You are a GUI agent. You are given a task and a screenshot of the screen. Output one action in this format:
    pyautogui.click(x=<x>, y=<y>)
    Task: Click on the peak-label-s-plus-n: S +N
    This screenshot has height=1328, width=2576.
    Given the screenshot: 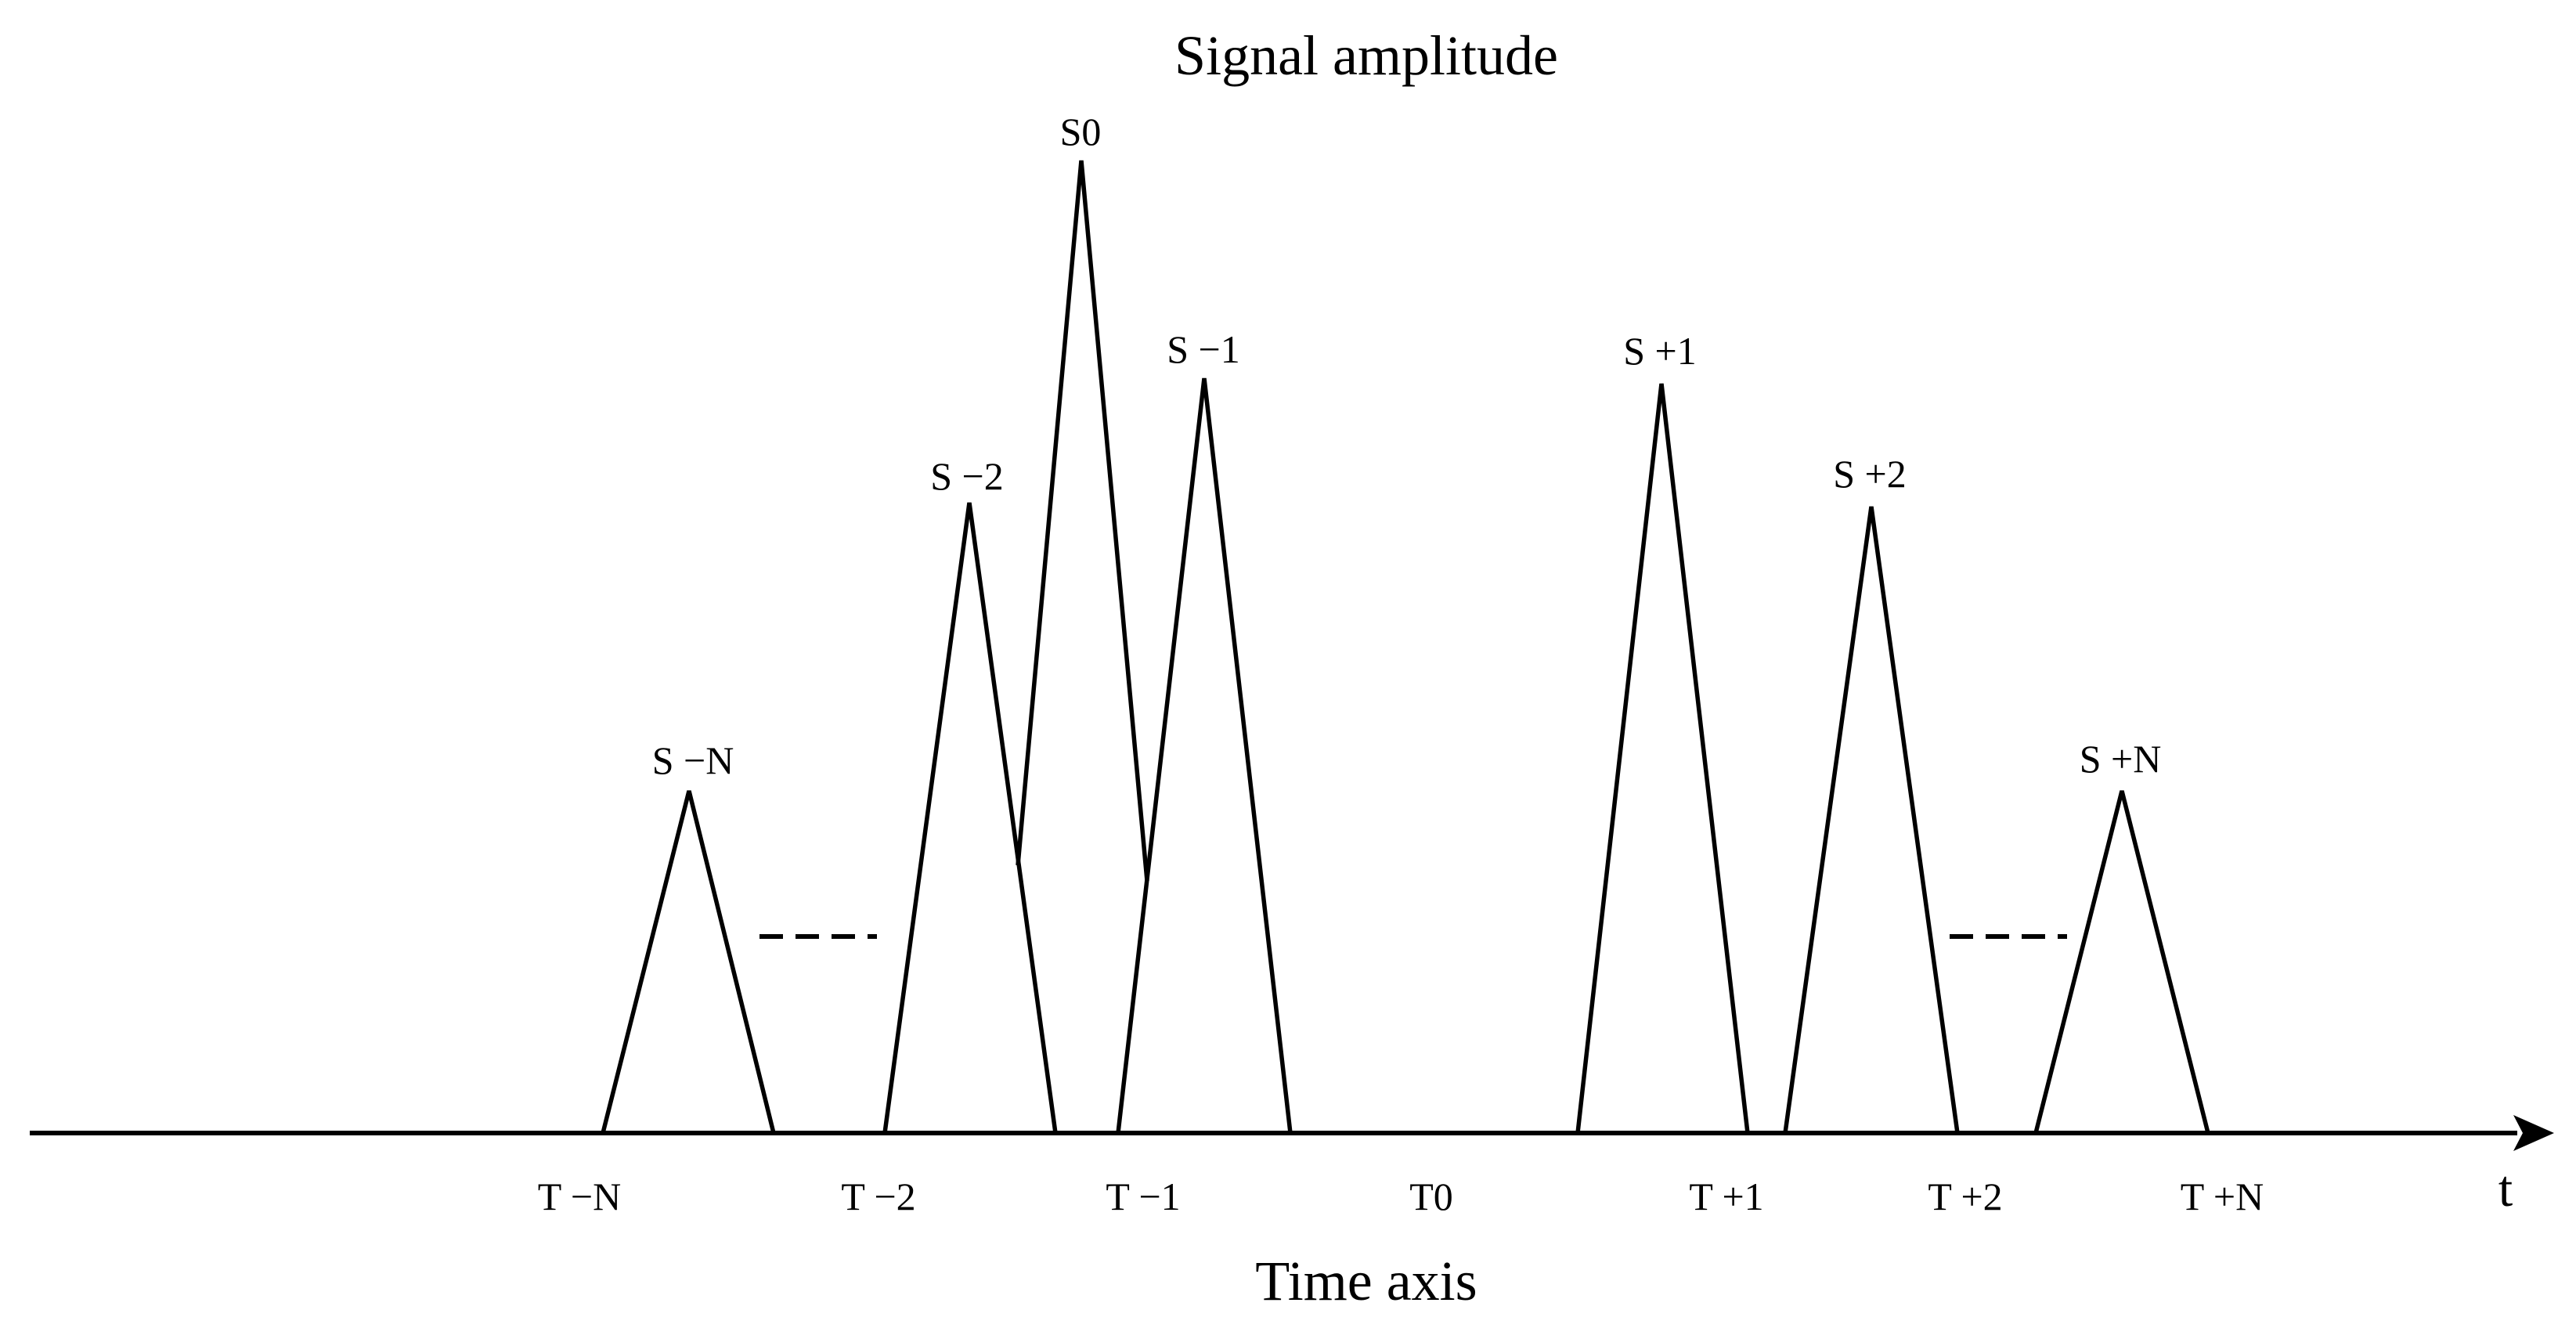 What is the action you would take?
    pyautogui.click(x=2121, y=759)
    